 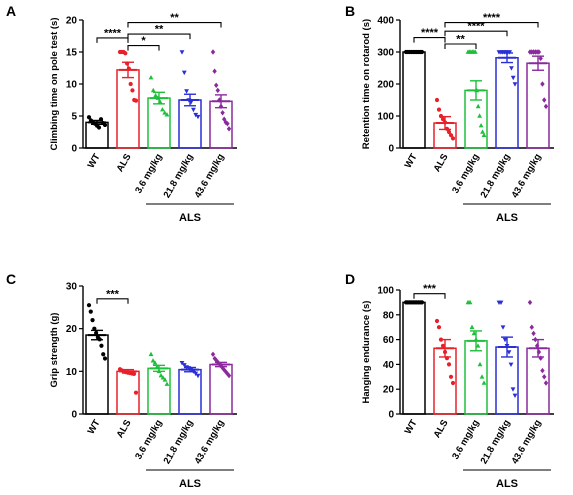 I want to click on panel-letter: B, so click(x=350, y=11).